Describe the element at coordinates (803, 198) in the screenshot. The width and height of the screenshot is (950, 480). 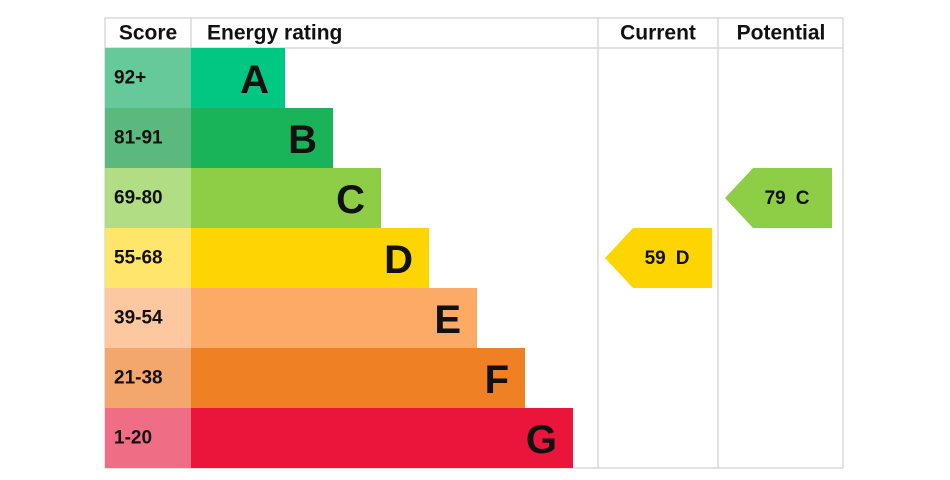
I see `potential-band: C` at that location.